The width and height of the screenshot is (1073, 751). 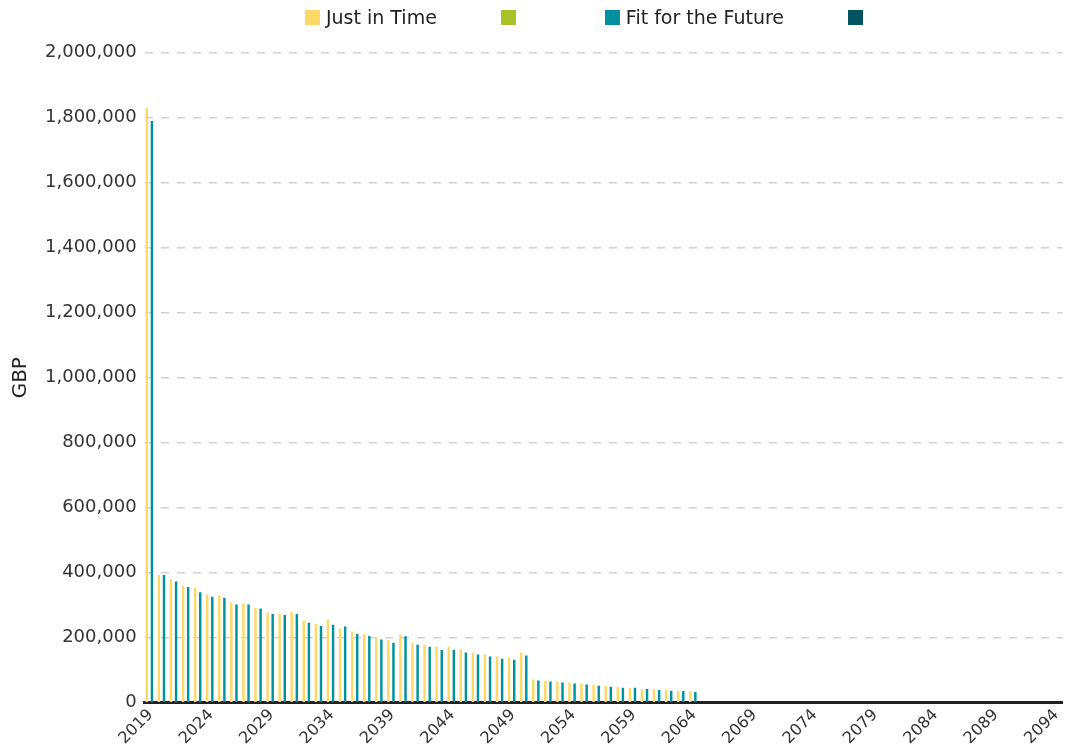 What do you see at coordinates (91, 116) in the screenshot?
I see `y-tick-label: 1,800,000` at bounding box center [91, 116].